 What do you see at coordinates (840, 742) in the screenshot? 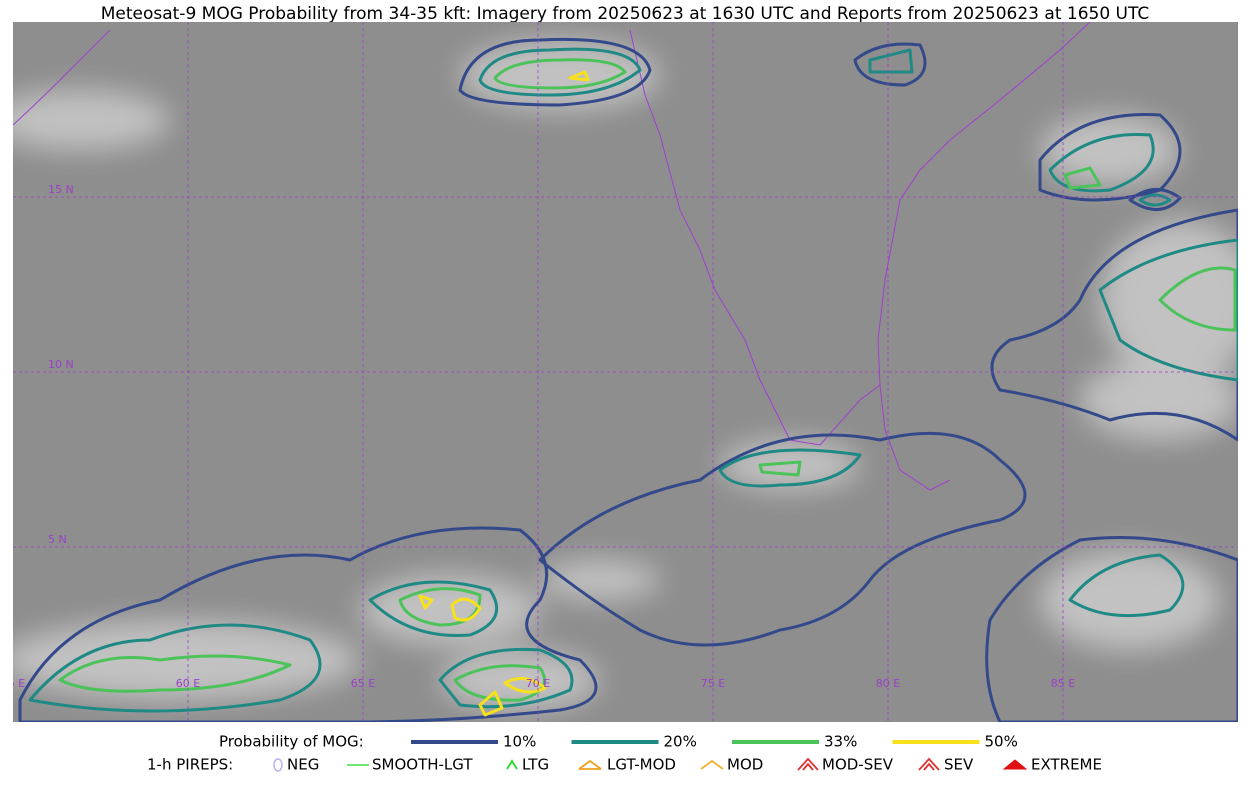
I see `legend-label: 33%` at bounding box center [840, 742].